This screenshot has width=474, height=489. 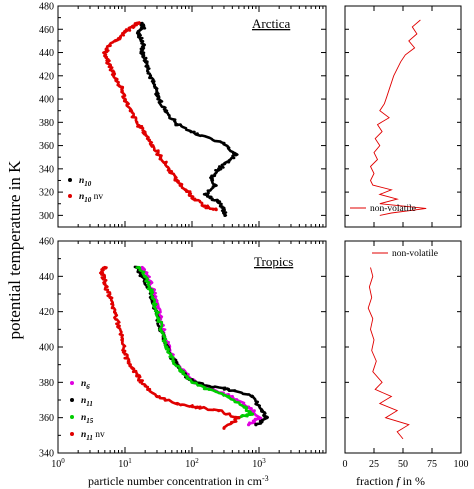 I want to click on fraction-xtick-label: 25, so click(x=374, y=464).